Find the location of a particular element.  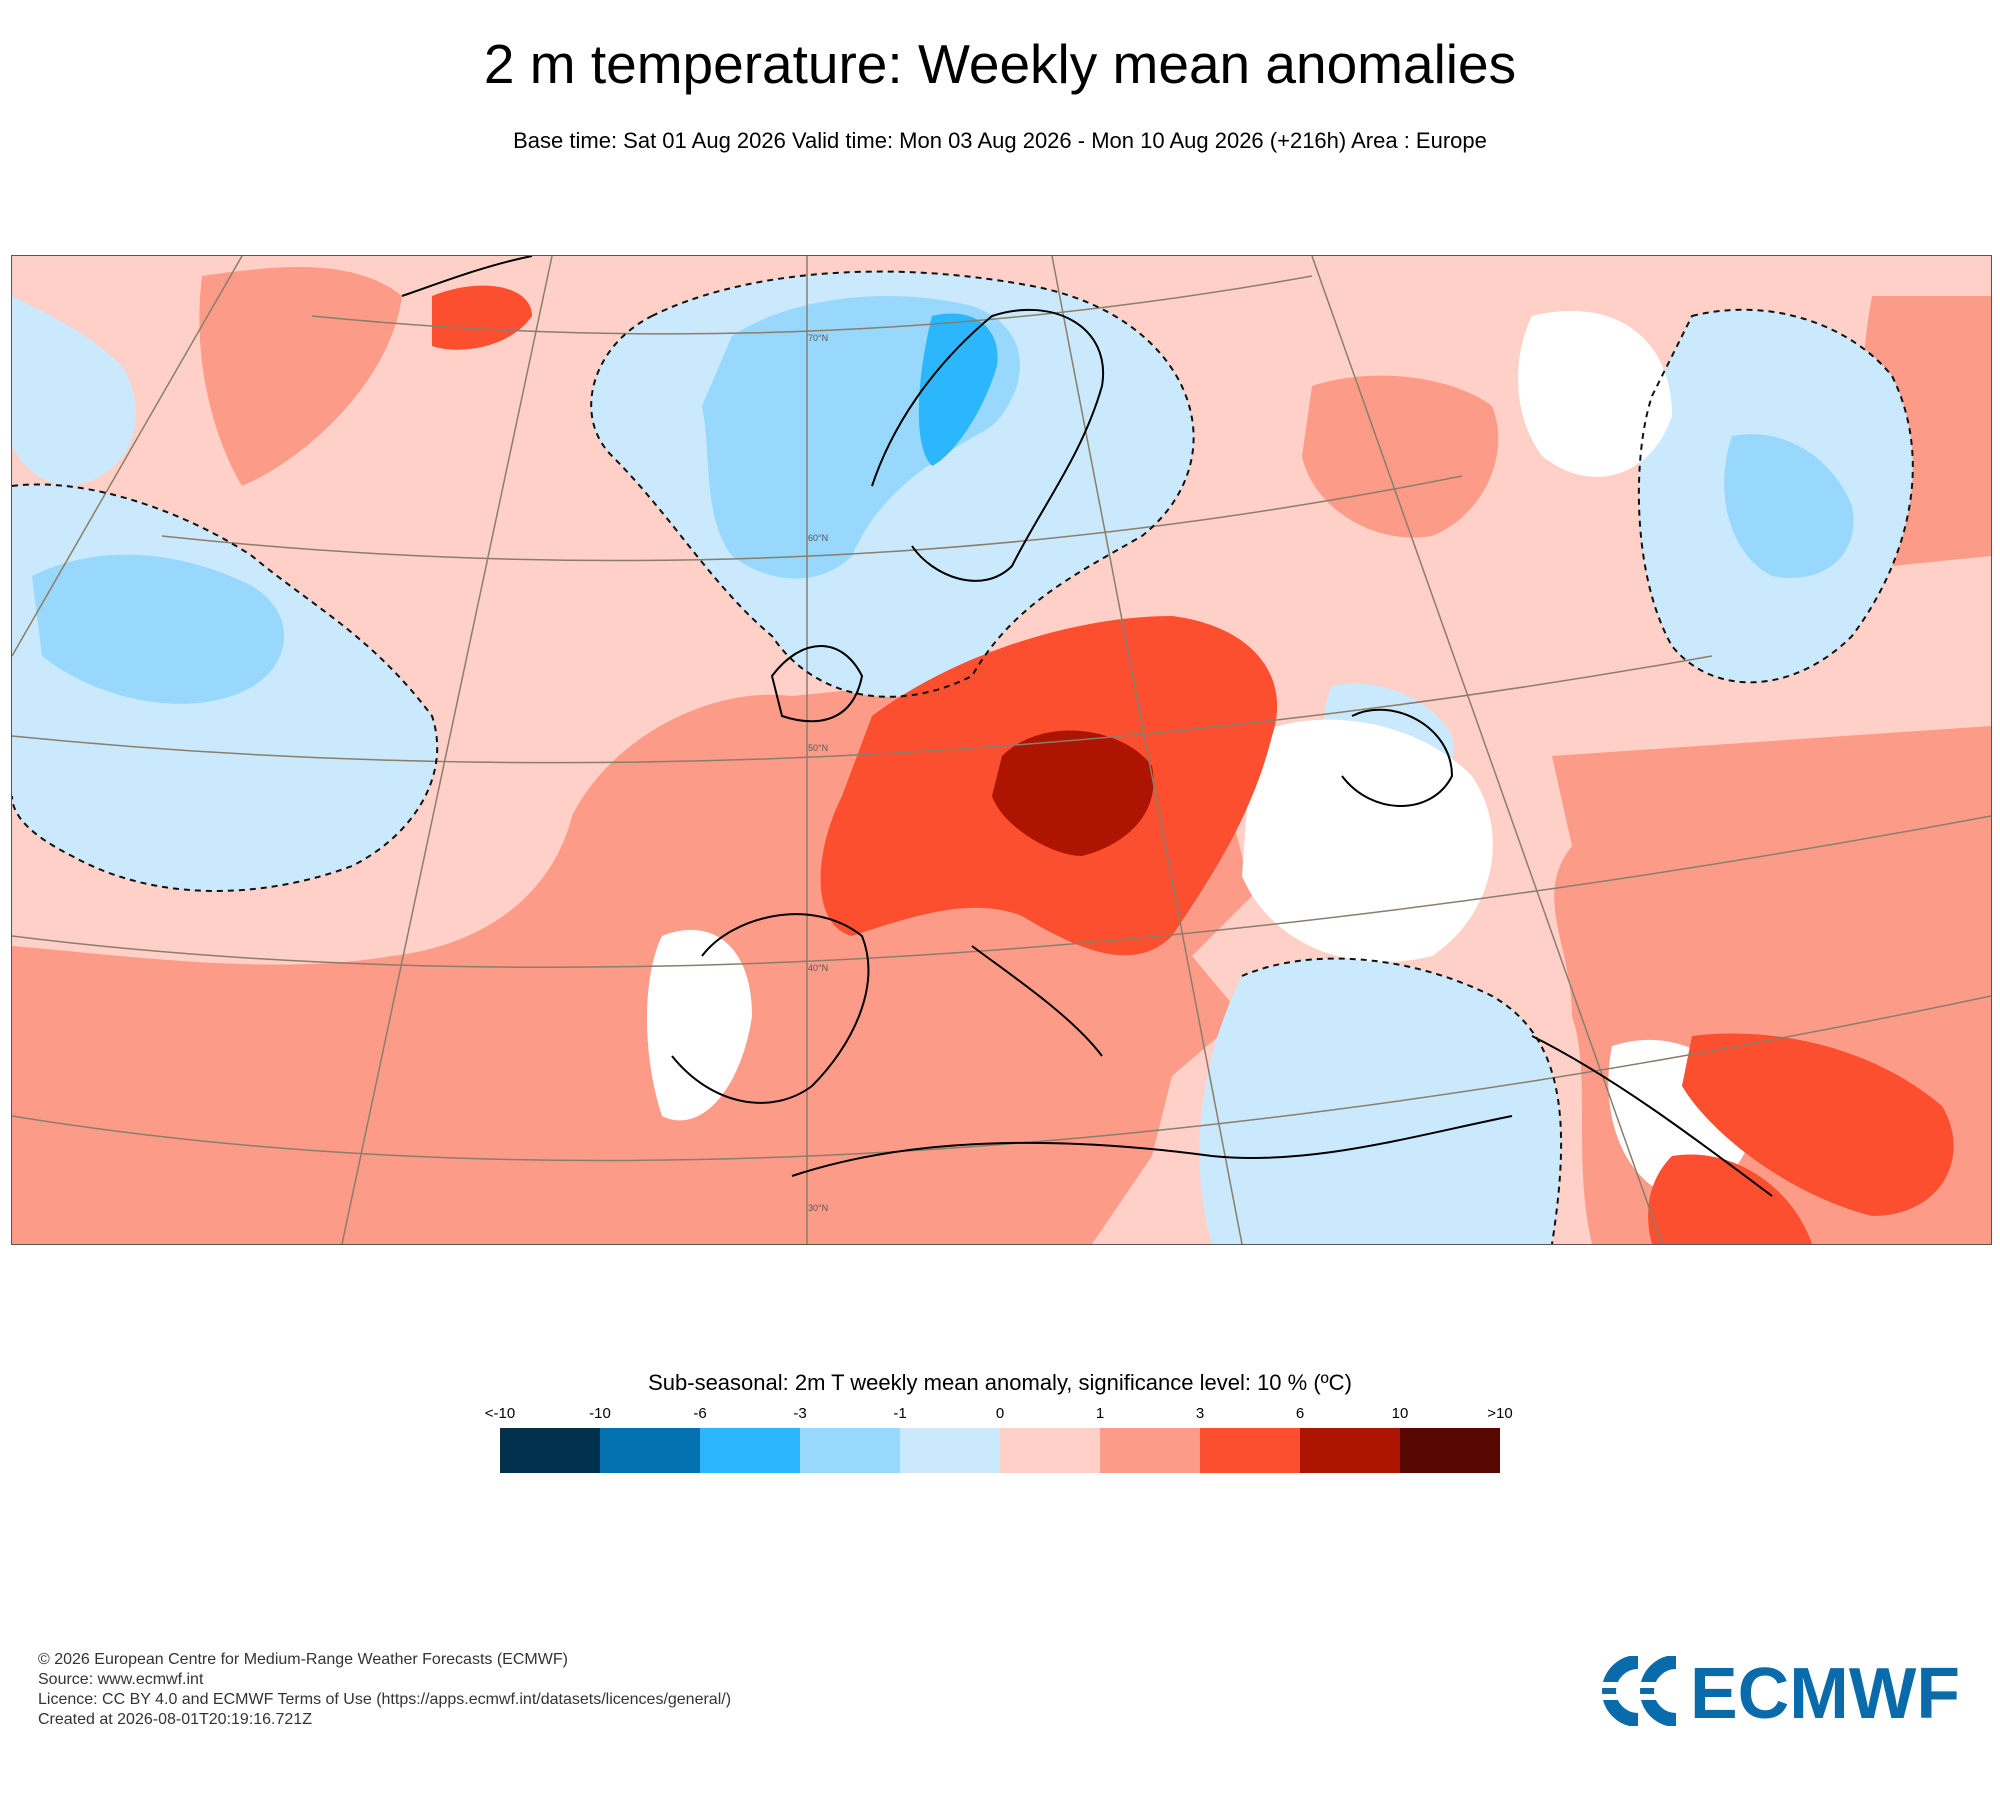

anomaly-fill-red-greenland is located at coordinates (482, 317).